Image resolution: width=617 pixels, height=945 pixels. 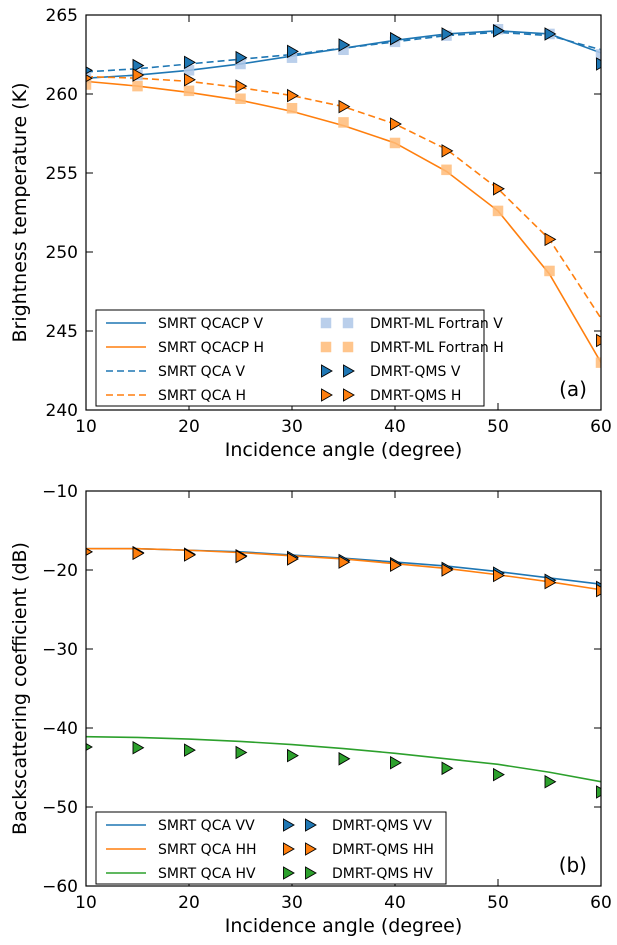 I want to click on series-dmrt-qms-vv, so click(x=343, y=570).